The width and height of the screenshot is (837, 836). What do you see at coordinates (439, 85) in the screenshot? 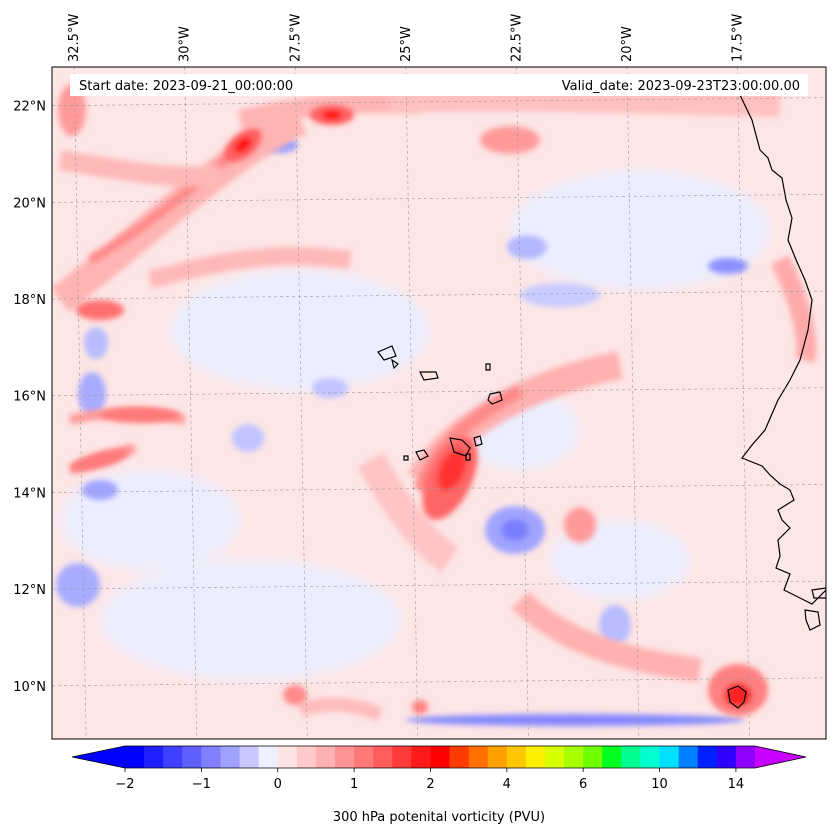
I see `date-banner` at bounding box center [439, 85].